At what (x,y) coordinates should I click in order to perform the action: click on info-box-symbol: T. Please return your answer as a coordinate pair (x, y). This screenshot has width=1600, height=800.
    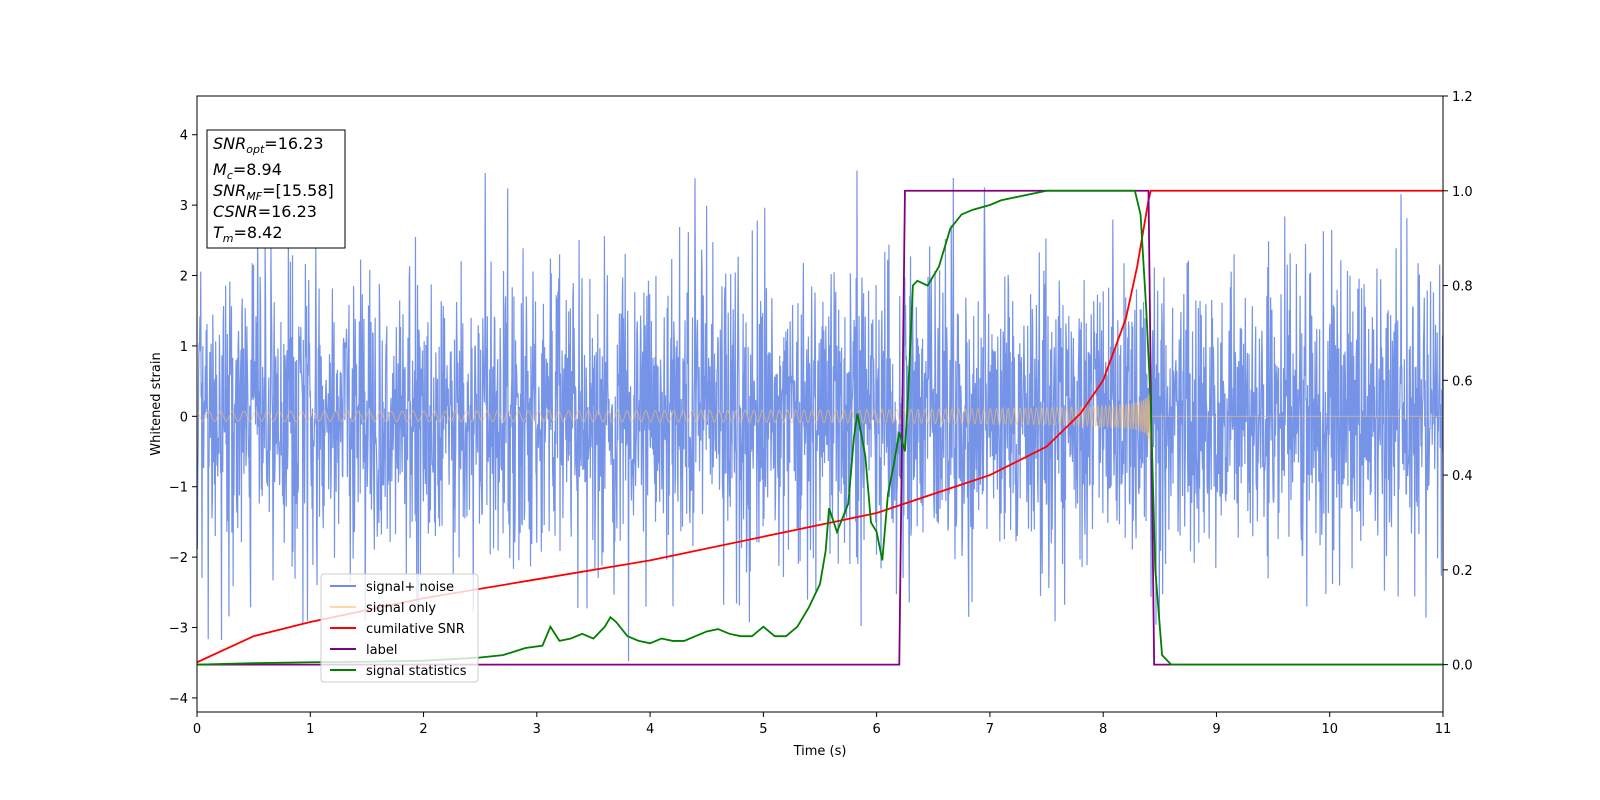
    Looking at the image, I should click on (218, 232).